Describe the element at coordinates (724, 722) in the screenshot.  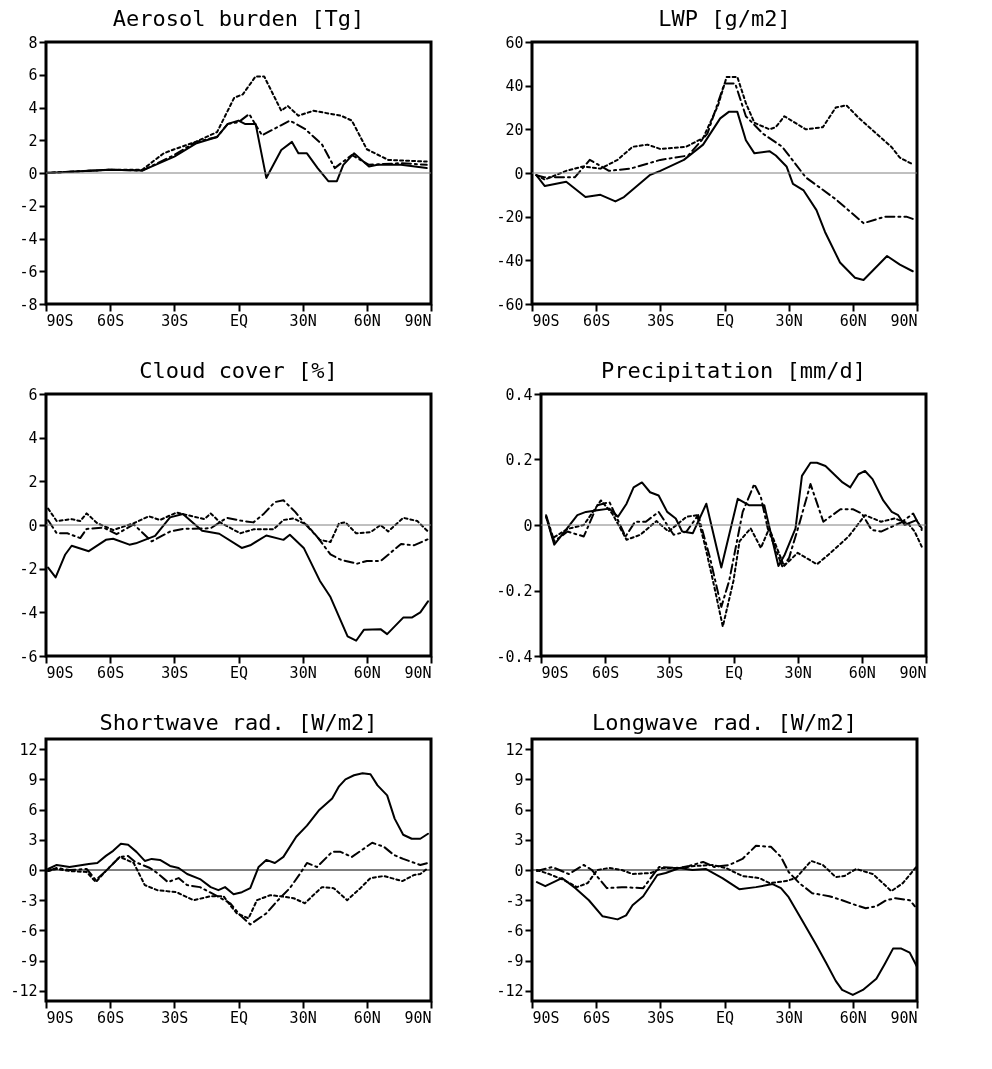
I see `chart-title: Longwave rad. [W/m2]` at that location.